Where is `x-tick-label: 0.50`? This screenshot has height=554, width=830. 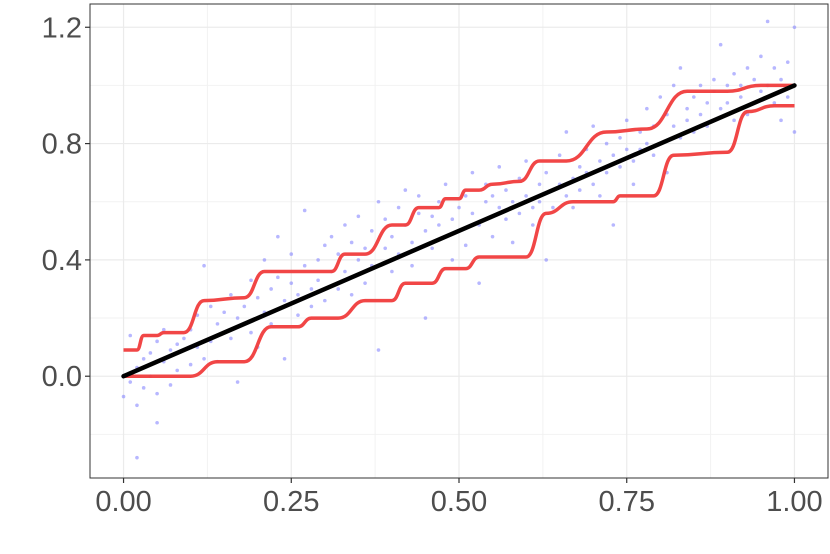
x-tick-label: 0.50 is located at coordinates (459, 502).